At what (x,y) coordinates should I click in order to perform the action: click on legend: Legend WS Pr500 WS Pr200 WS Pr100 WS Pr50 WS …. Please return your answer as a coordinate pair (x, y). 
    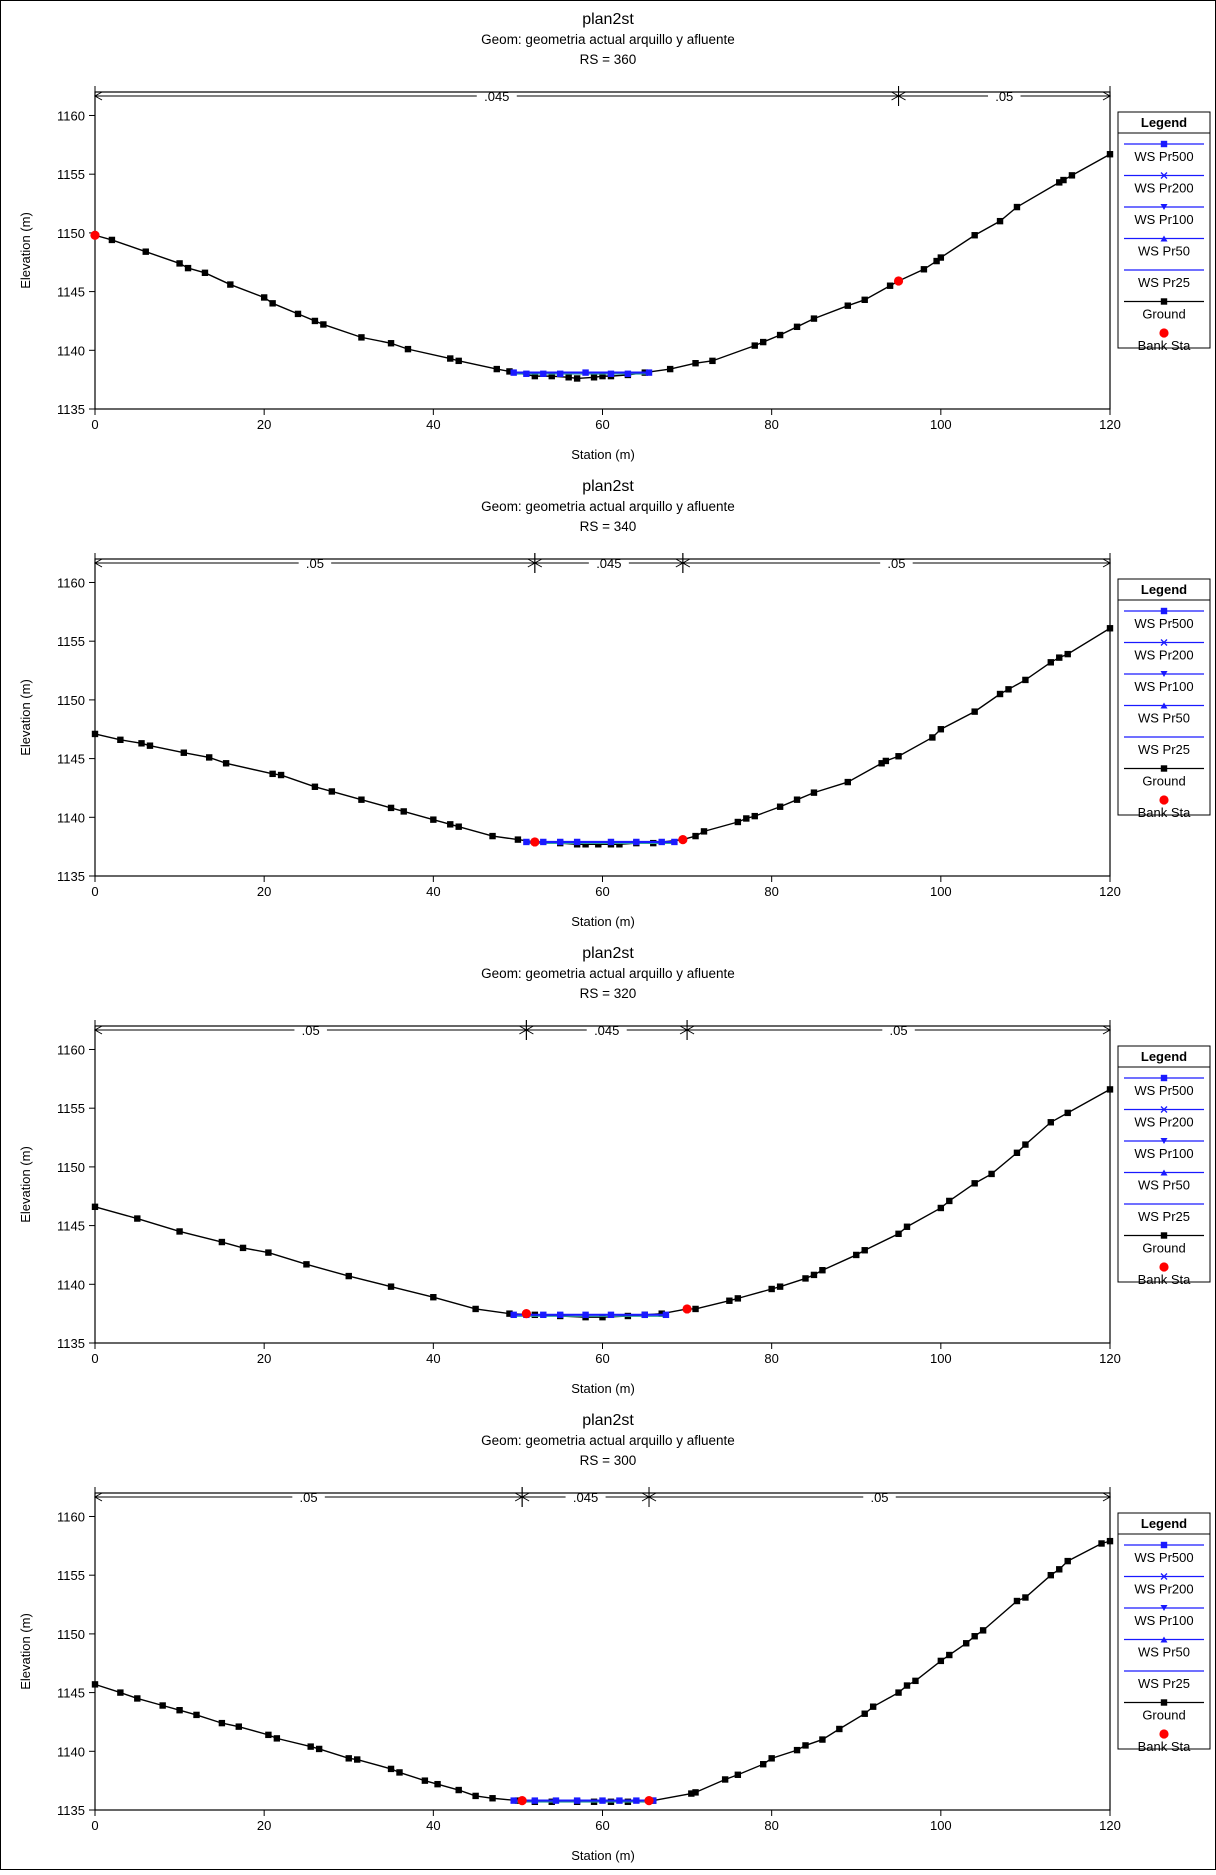
    Looking at the image, I should click on (1164, 232).